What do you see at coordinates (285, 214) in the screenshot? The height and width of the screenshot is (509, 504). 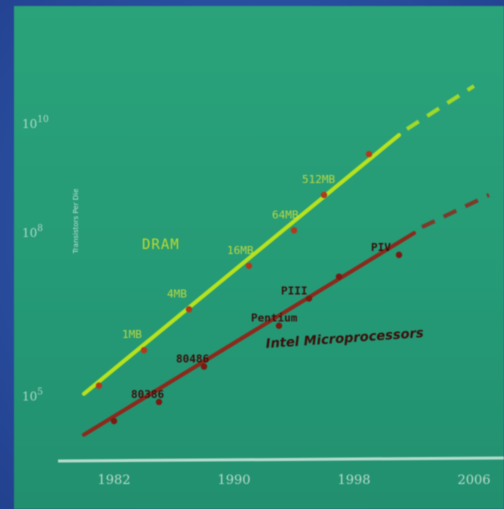 I see `dram-point-label: 64MB` at bounding box center [285, 214].